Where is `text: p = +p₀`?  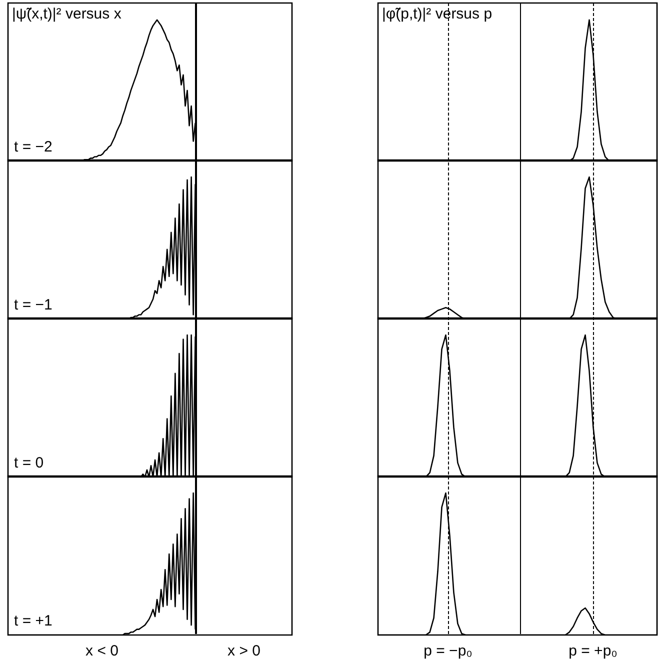
text: p = +p₀ is located at coordinates (593, 651).